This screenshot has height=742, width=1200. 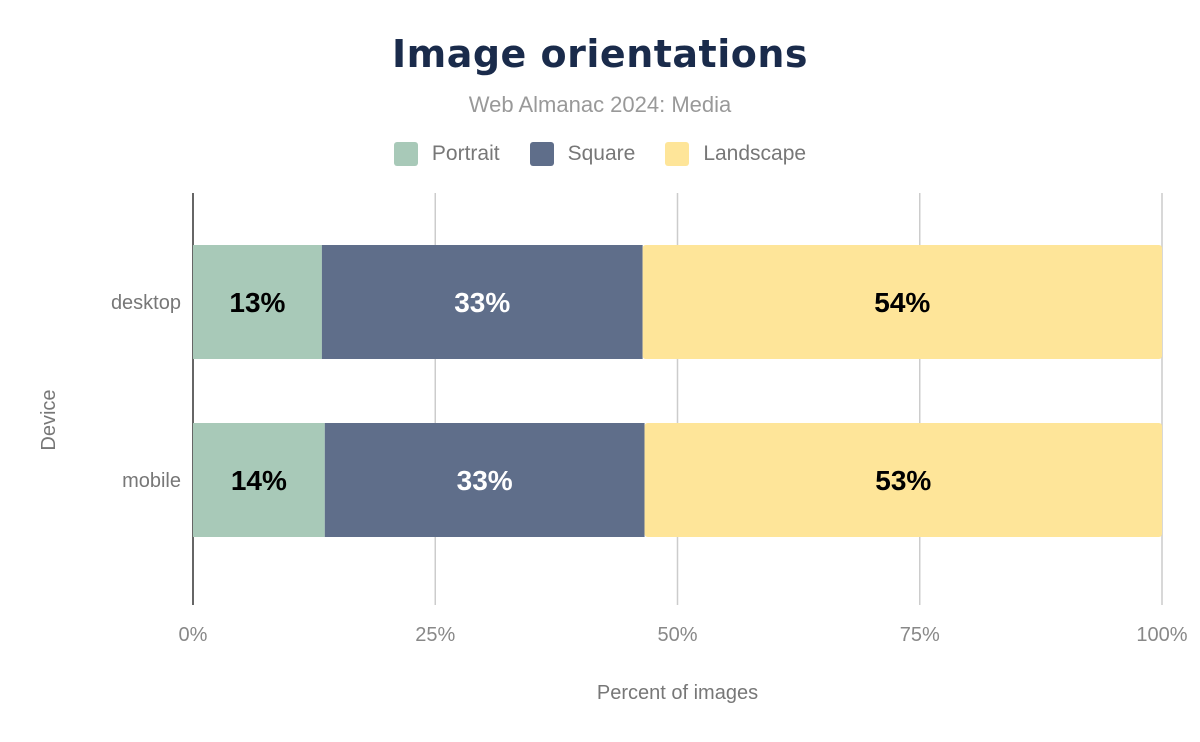 What do you see at coordinates (435, 635) in the screenshot?
I see `x-tick-label: 25%` at bounding box center [435, 635].